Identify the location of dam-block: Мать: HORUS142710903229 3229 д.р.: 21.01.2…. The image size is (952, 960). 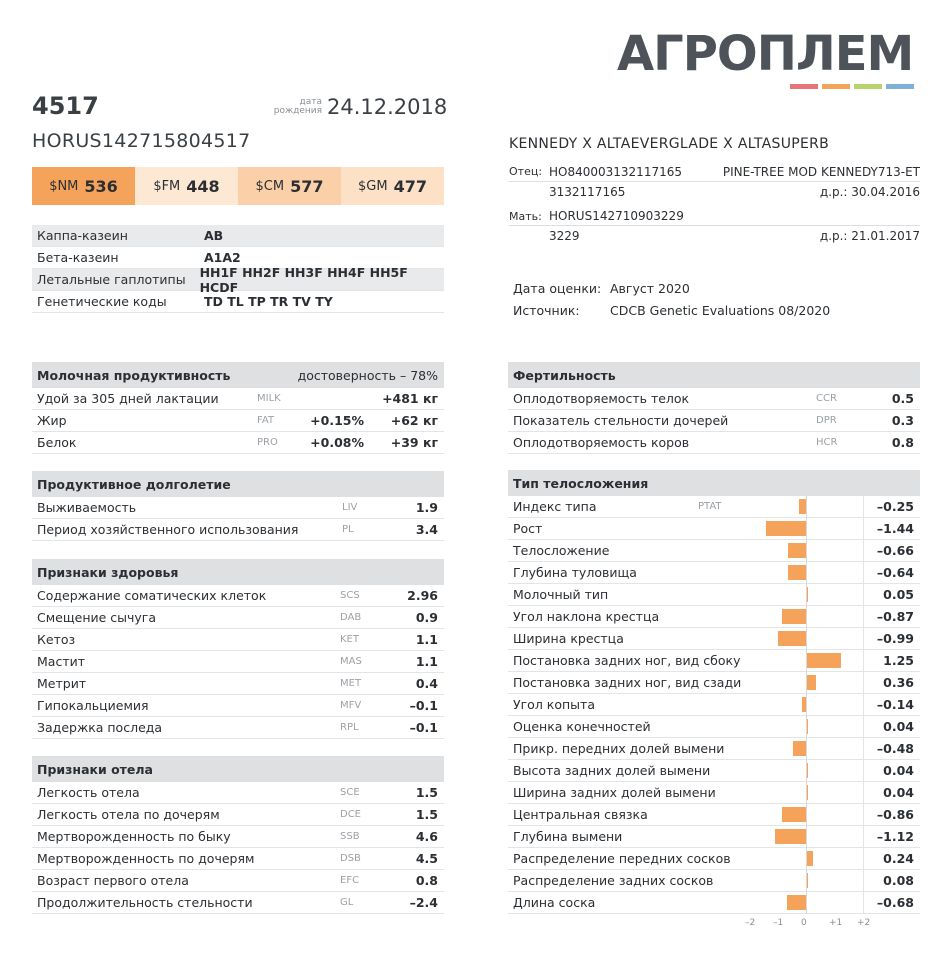
(714, 226).